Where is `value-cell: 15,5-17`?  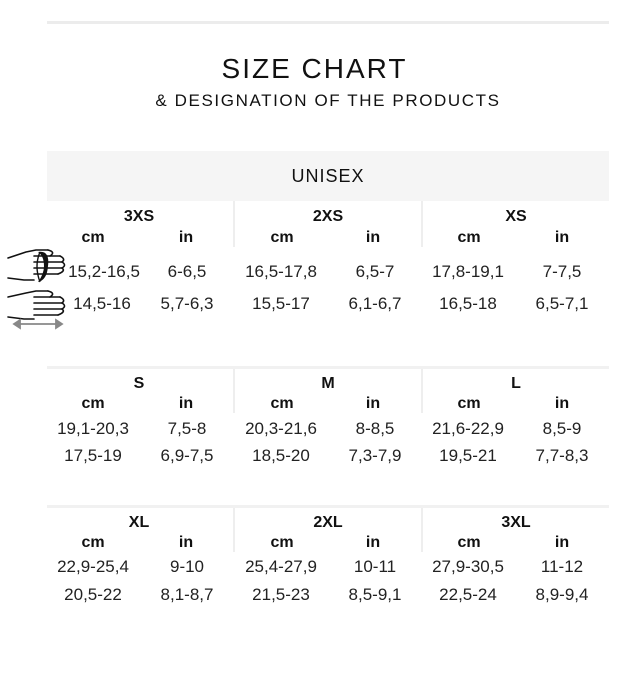
value-cell: 15,5-17 is located at coordinates (281, 303).